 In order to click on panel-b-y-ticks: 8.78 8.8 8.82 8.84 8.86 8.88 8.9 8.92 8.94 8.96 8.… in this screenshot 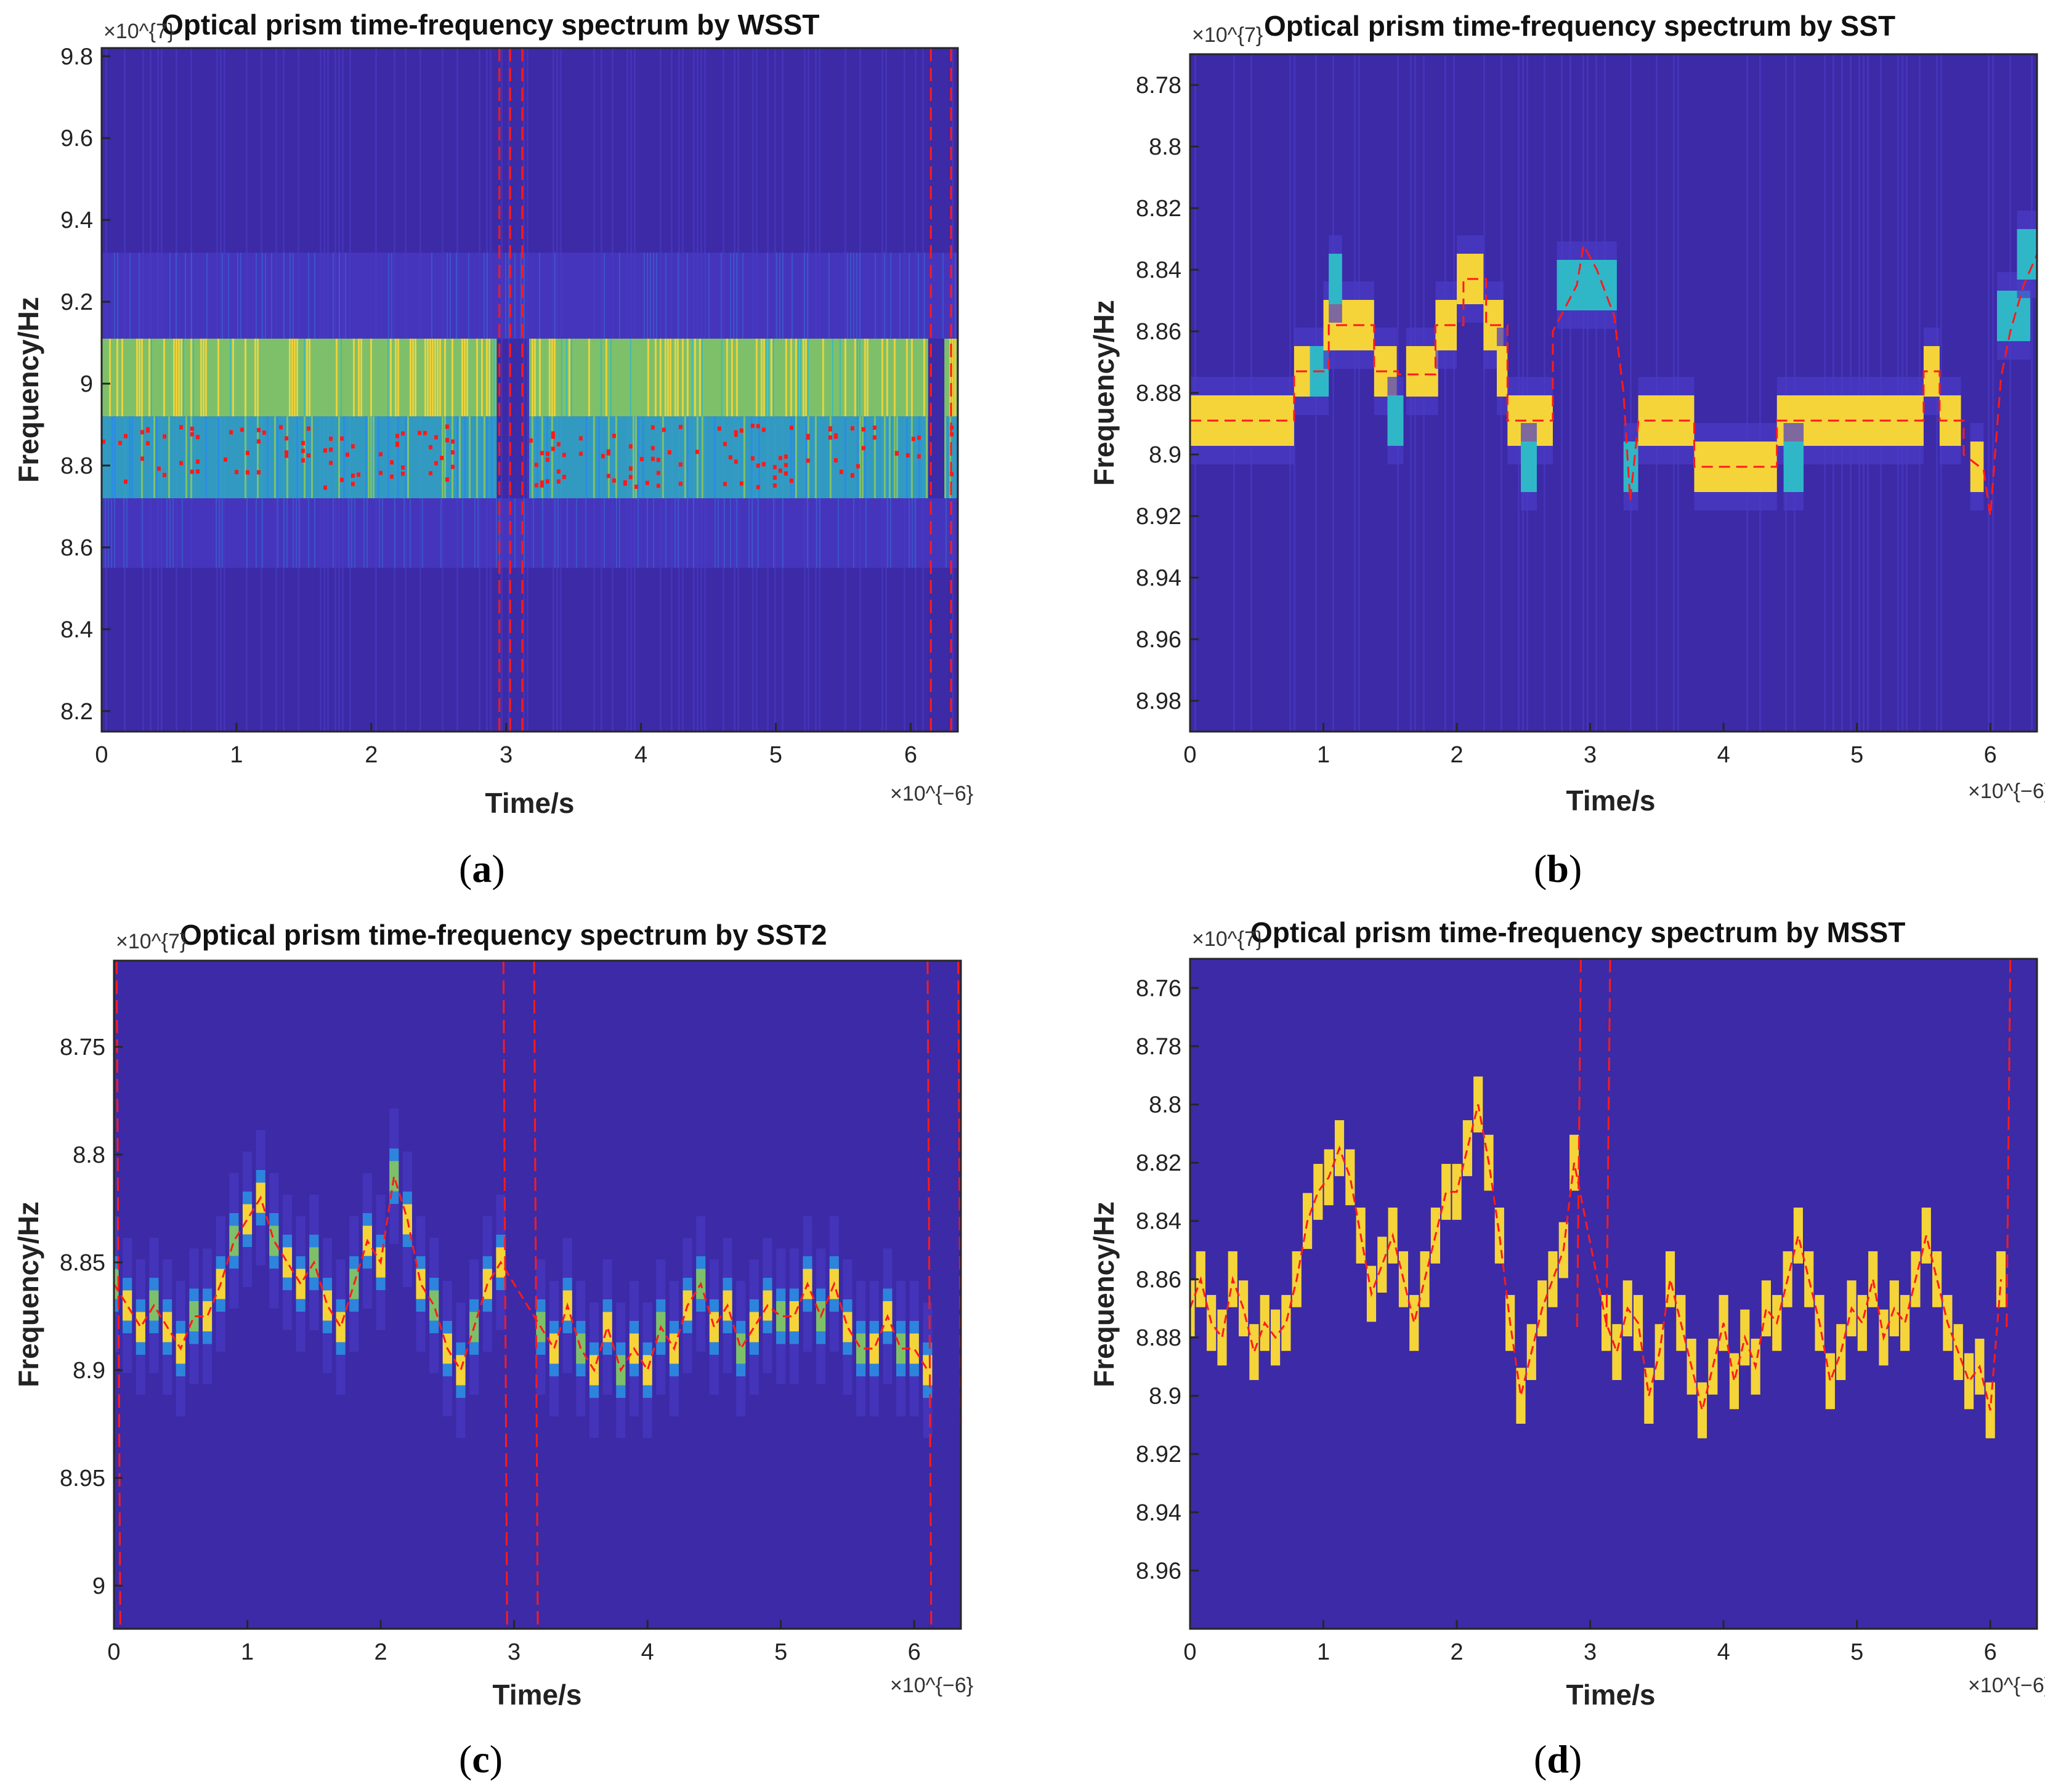, I will do `click(1167, 393)`.